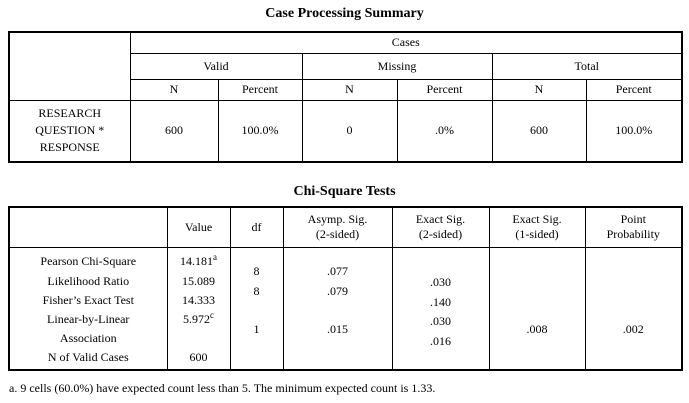 The height and width of the screenshot is (403, 689). I want to click on statistic-value: 600, so click(198, 356).